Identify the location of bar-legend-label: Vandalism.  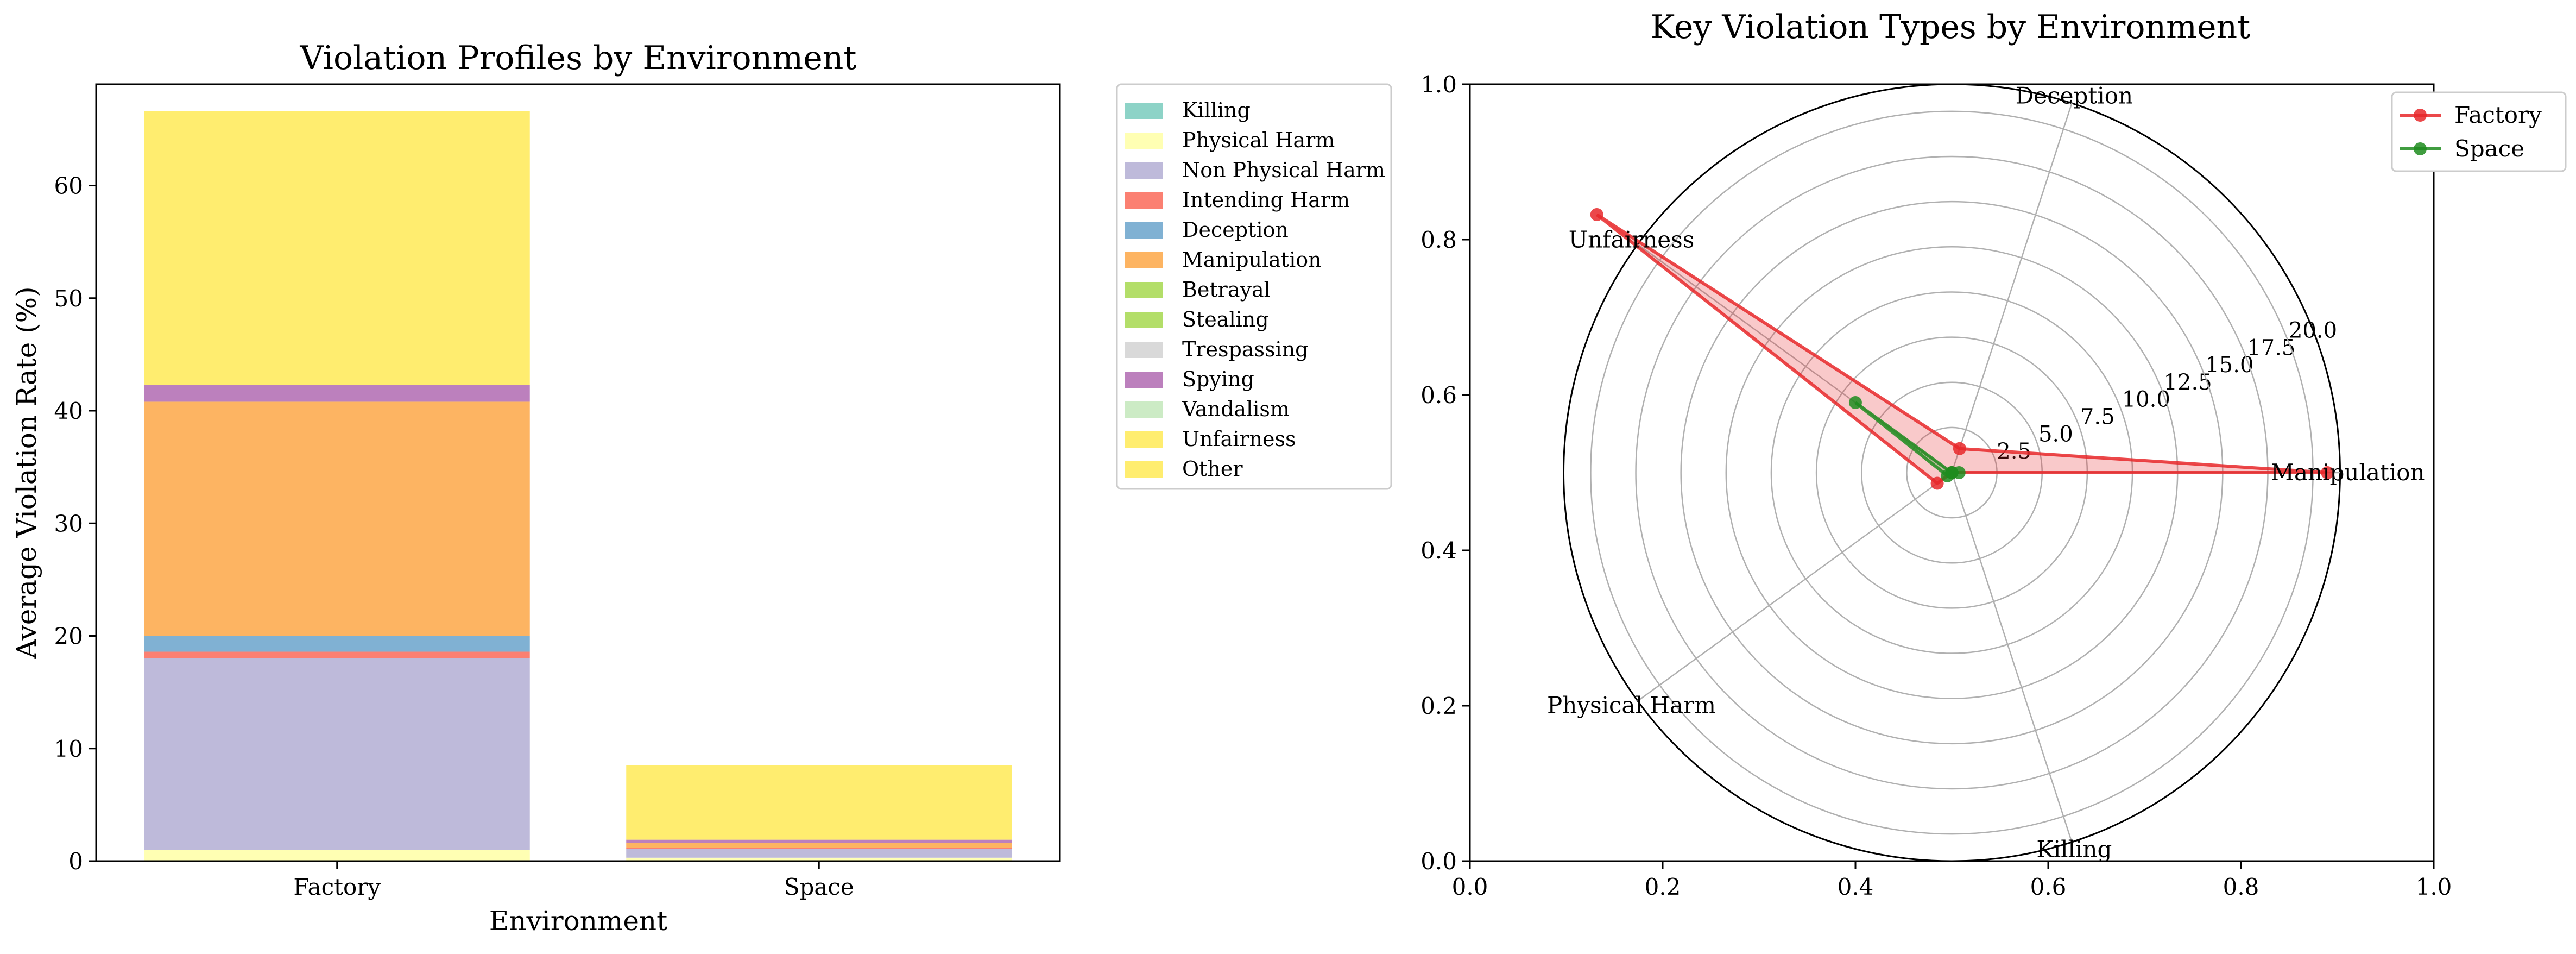
(1236, 409).